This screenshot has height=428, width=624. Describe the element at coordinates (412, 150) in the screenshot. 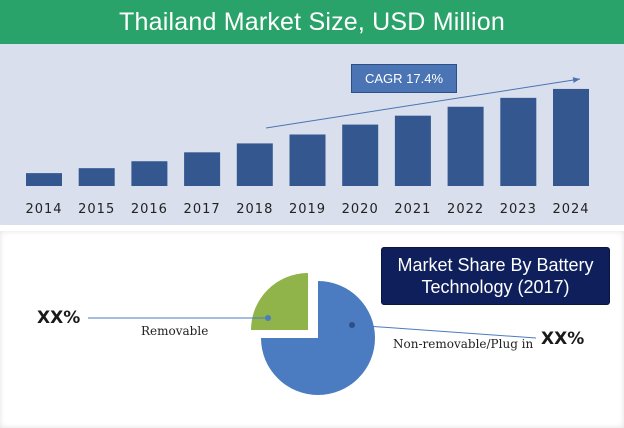

I see `bar-2021` at that location.